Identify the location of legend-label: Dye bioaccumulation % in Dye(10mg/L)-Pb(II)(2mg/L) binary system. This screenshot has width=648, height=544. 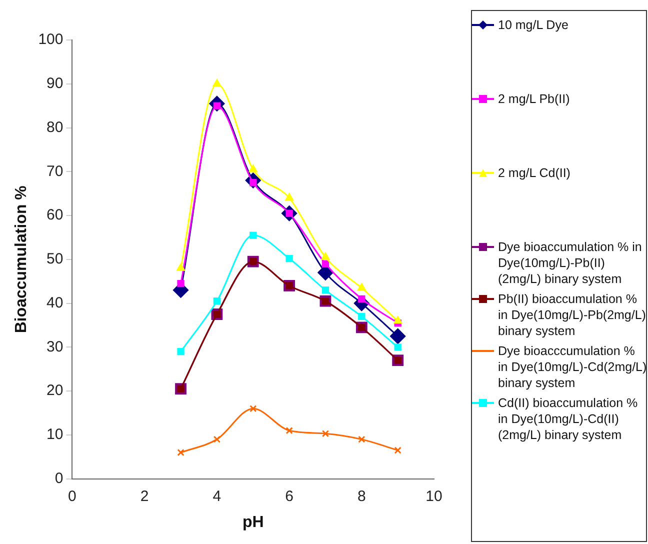
(570, 263).